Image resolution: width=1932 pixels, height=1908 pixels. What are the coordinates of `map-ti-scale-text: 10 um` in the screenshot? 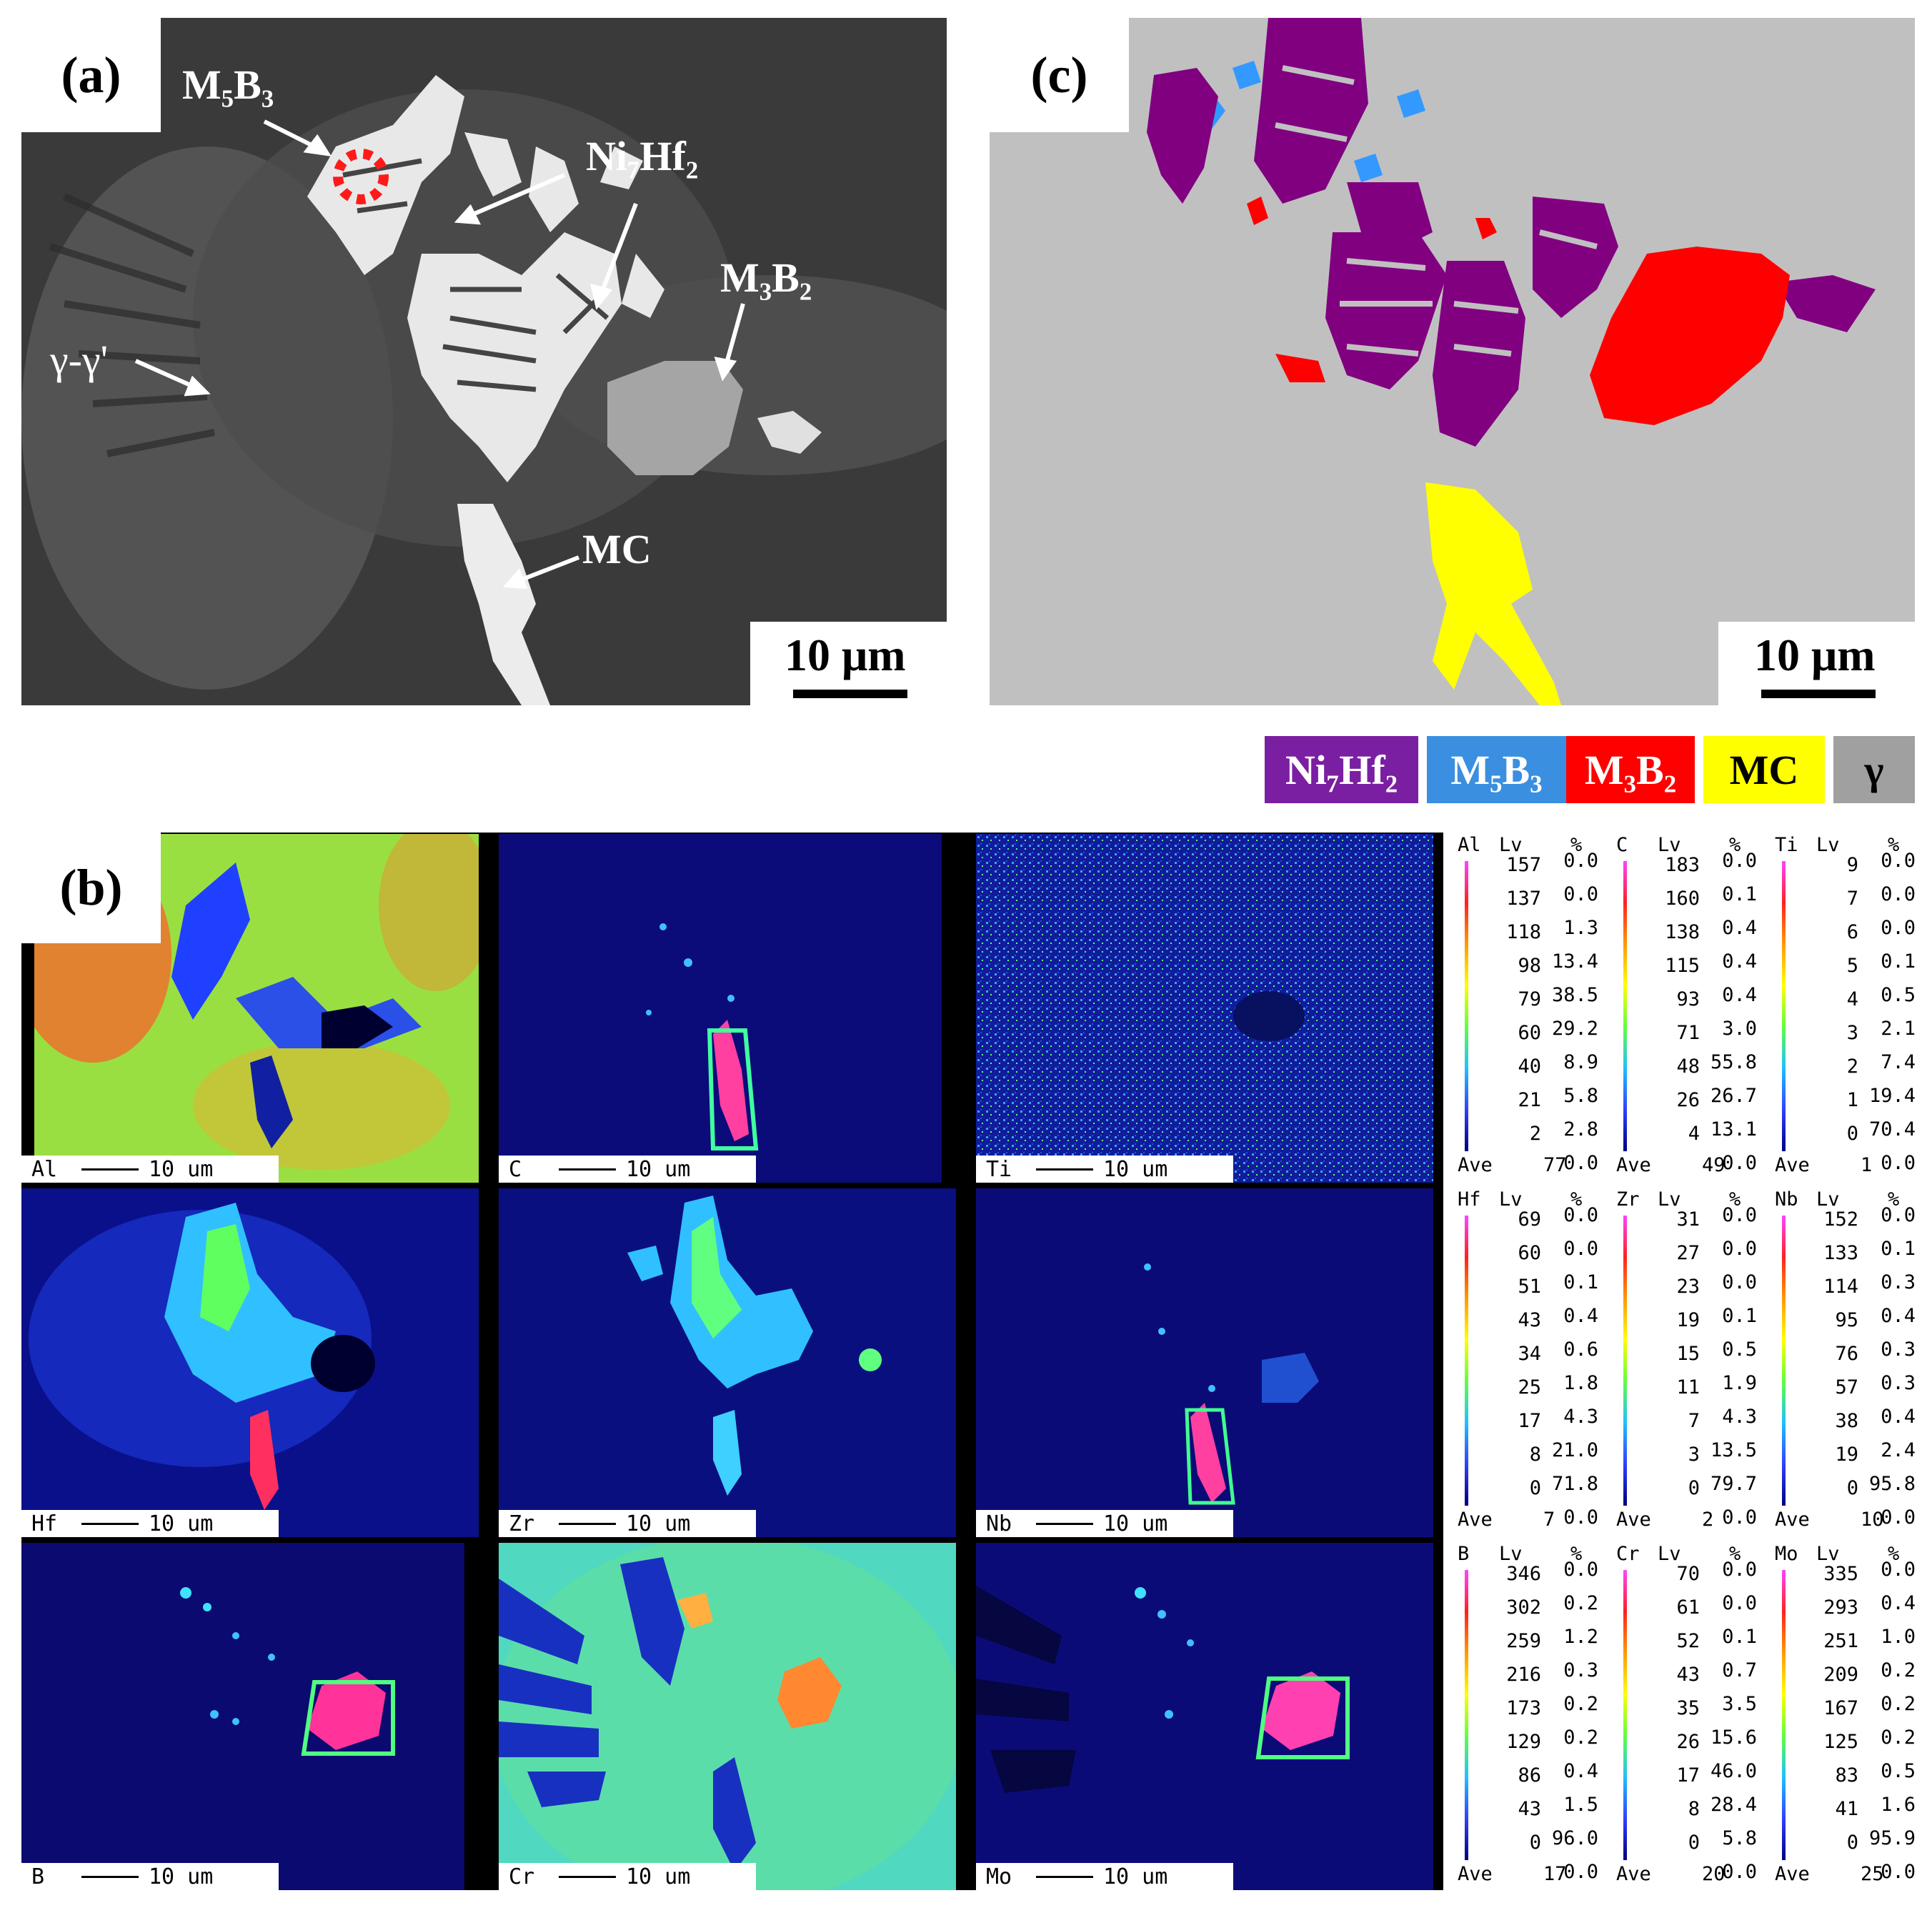 It's located at (1135, 1169).